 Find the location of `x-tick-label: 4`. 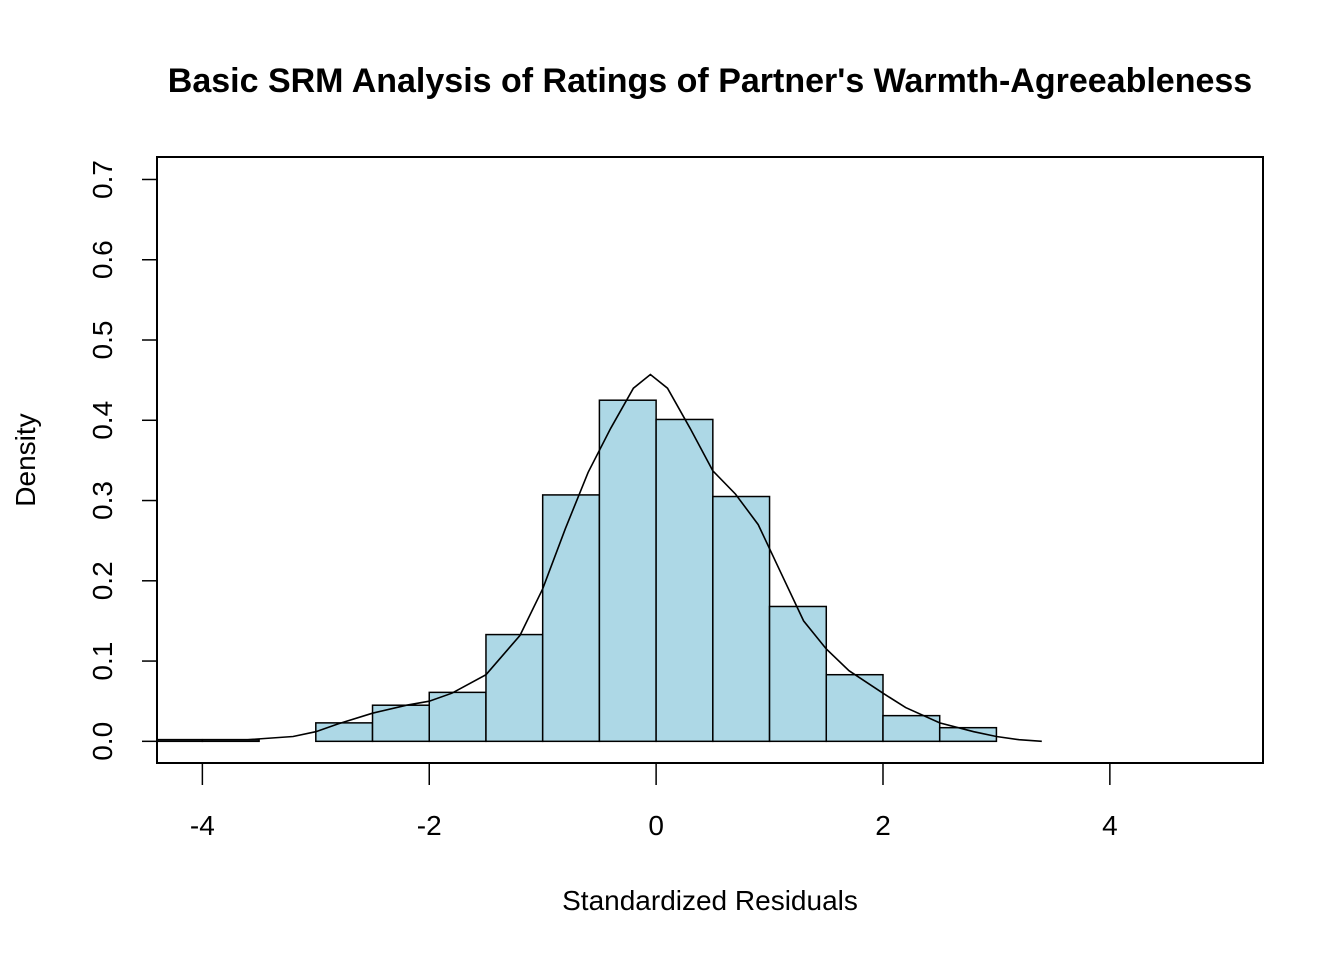

x-tick-label: 4 is located at coordinates (1110, 825).